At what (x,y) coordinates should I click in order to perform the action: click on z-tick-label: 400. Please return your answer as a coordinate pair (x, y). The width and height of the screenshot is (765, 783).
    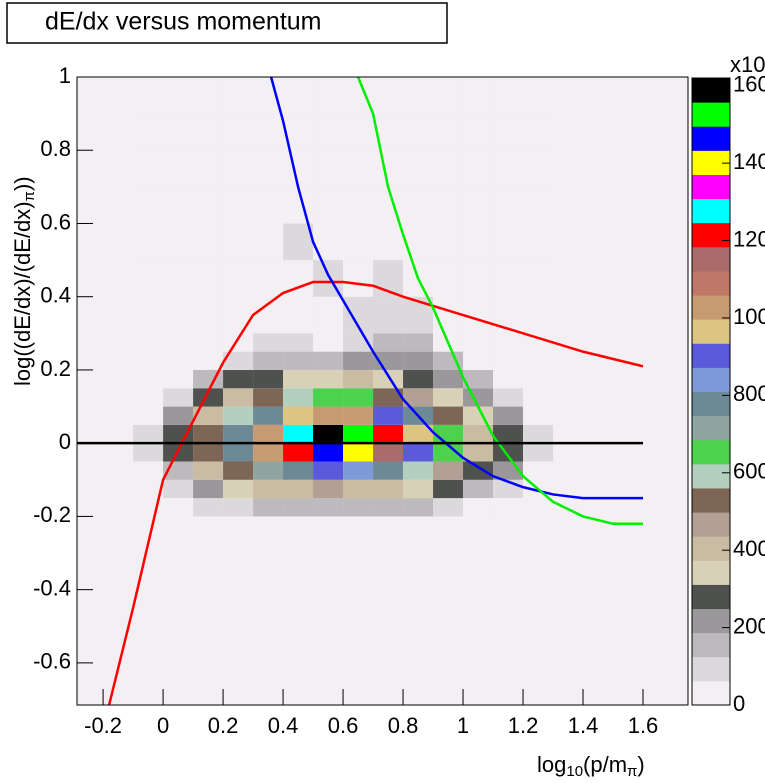
    Looking at the image, I should click on (749, 548).